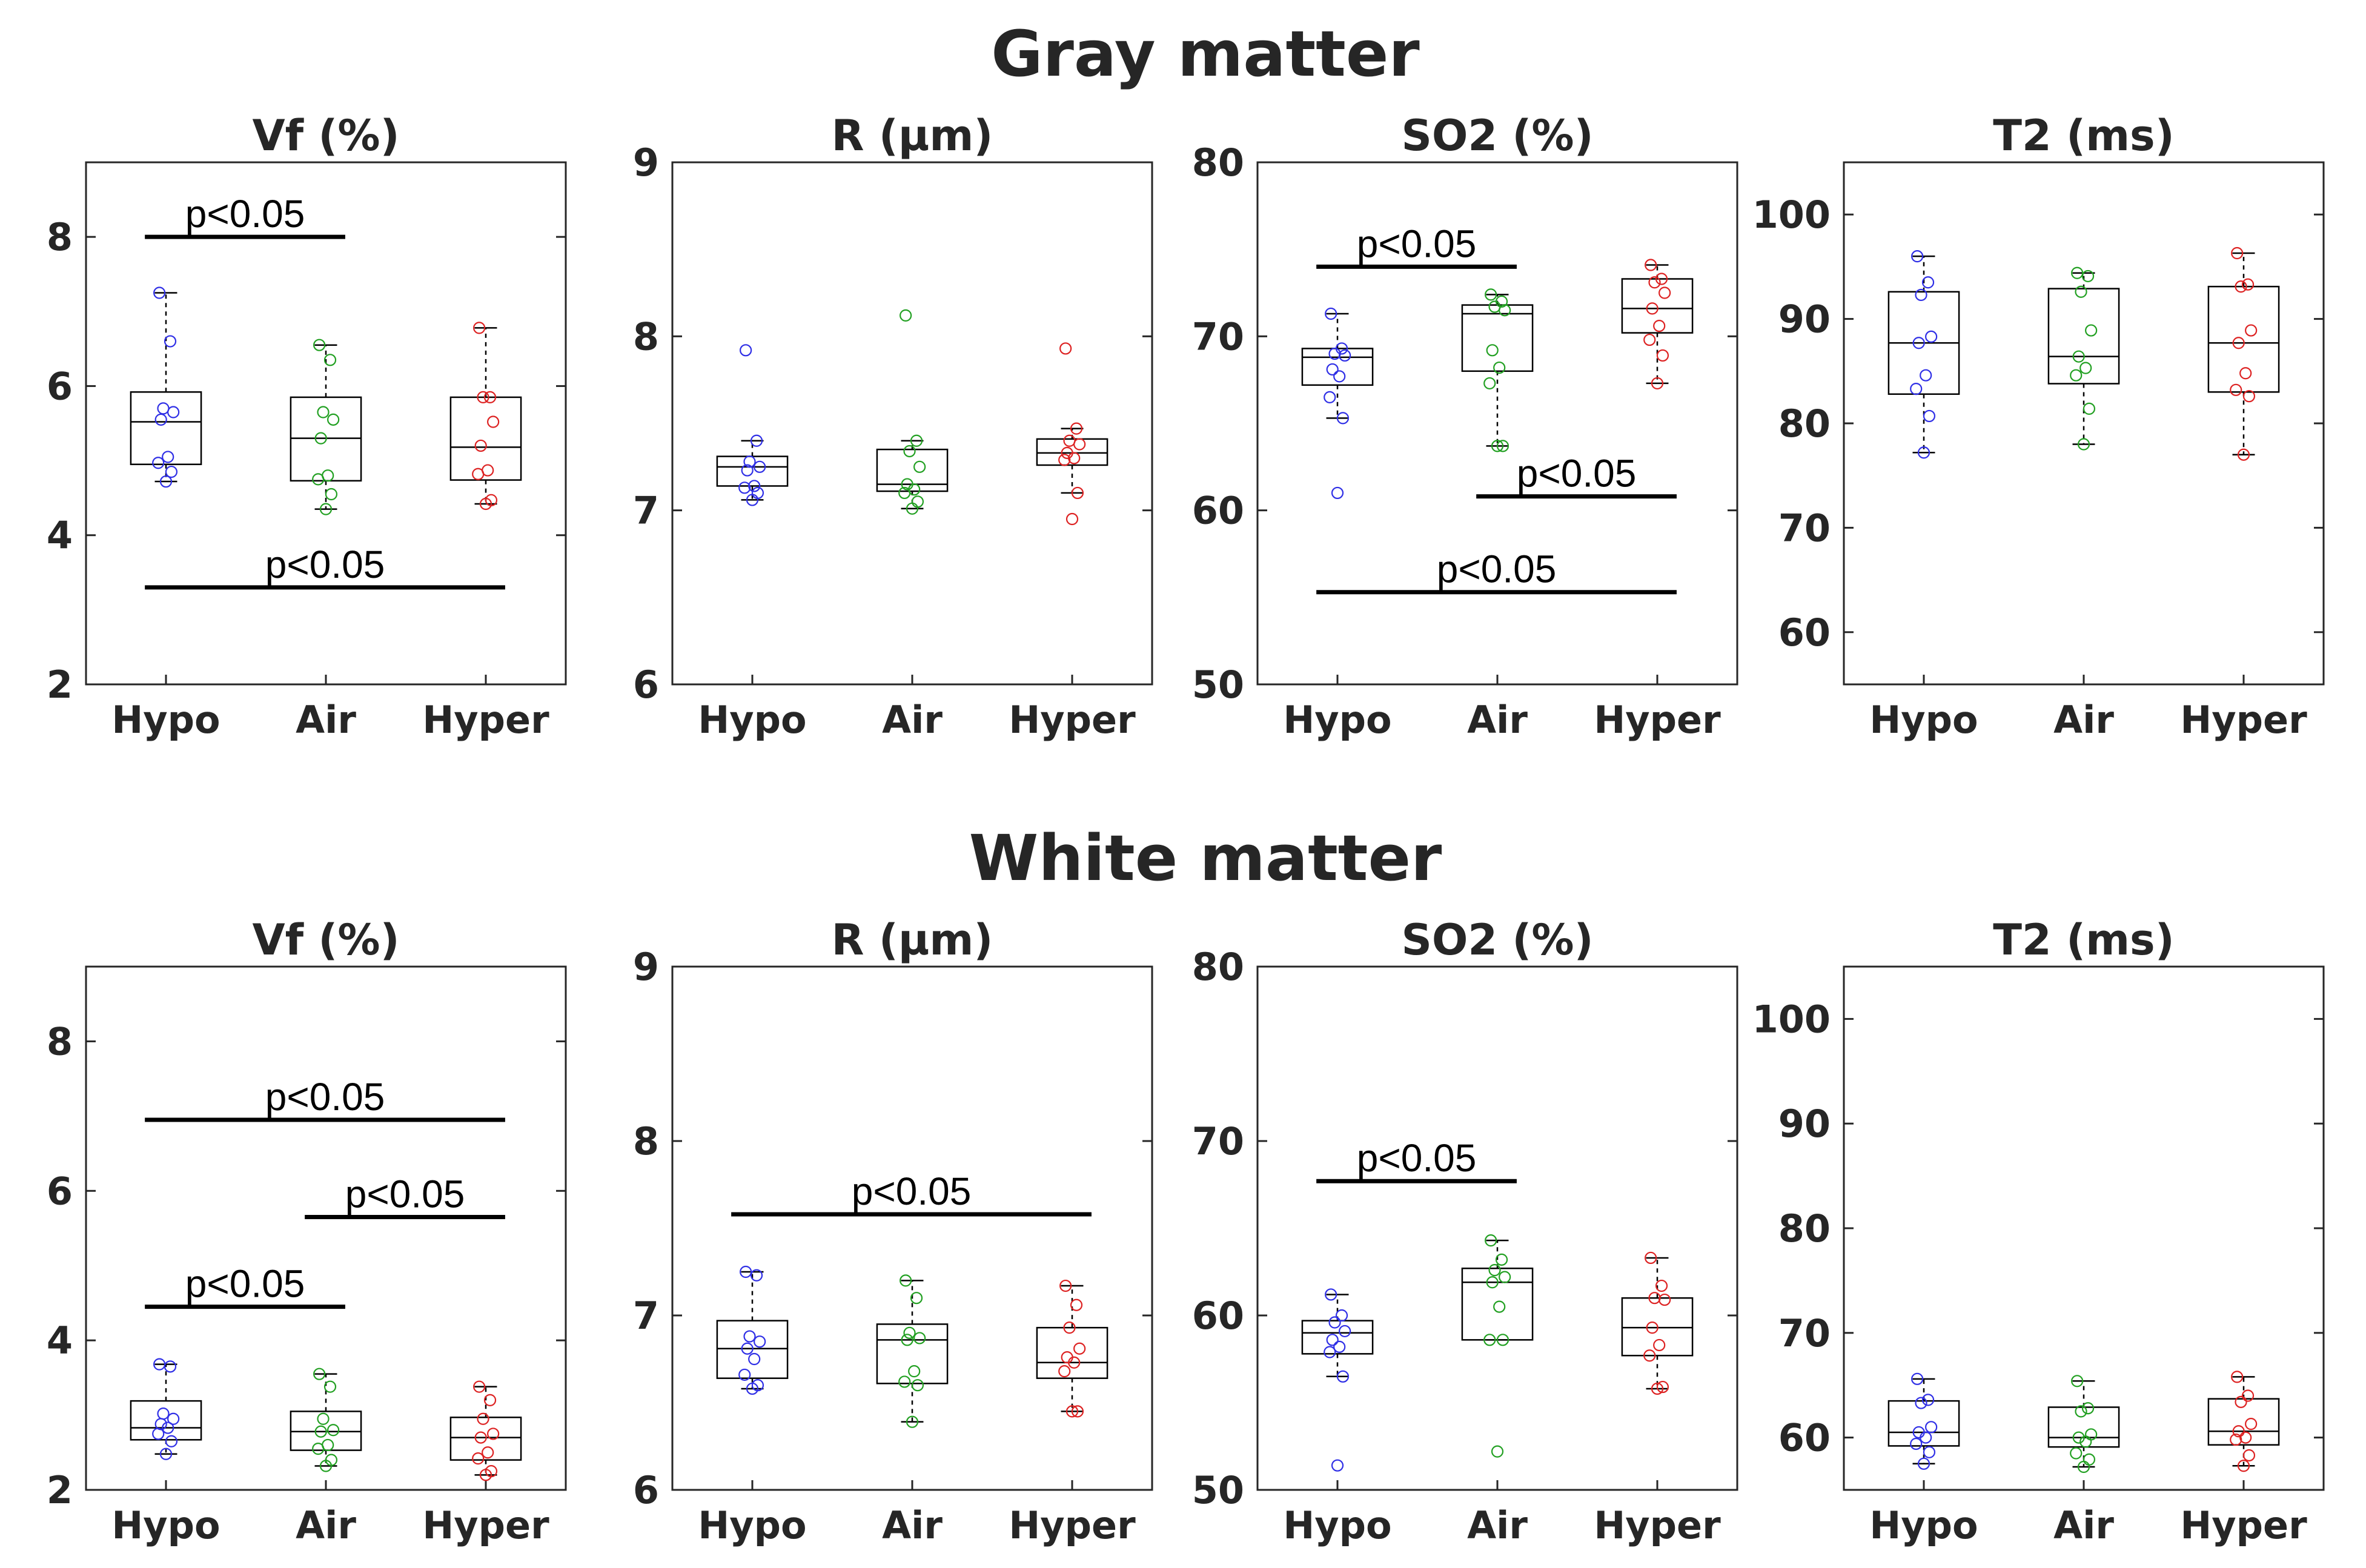 This screenshot has height=1568, width=2366. Describe the element at coordinates (1792, 215) in the screenshot. I see `y-tick-label: 100` at that location.